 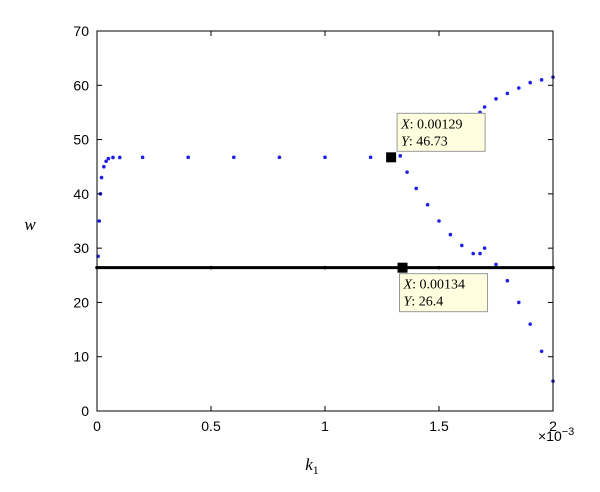 What do you see at coordinates (97, 426) in the screenshot?
I see `x-tick-label: 0` at bounding box center [97, 426].